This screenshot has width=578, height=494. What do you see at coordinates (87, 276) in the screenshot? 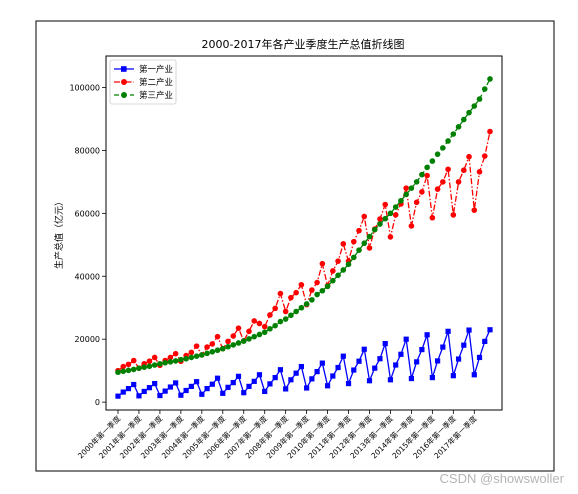
I see `y-tick-label: 40000` at bounding box center [87, 276].